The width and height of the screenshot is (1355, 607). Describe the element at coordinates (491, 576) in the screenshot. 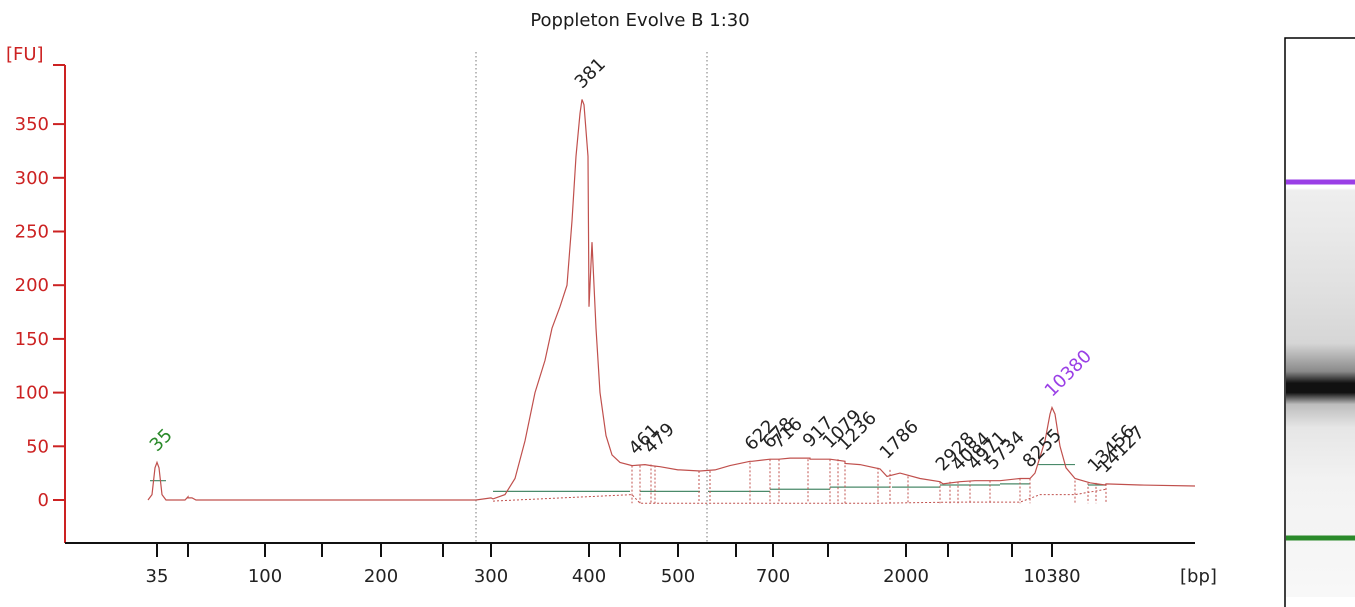

I see `x-tick-label: 300` at that location.